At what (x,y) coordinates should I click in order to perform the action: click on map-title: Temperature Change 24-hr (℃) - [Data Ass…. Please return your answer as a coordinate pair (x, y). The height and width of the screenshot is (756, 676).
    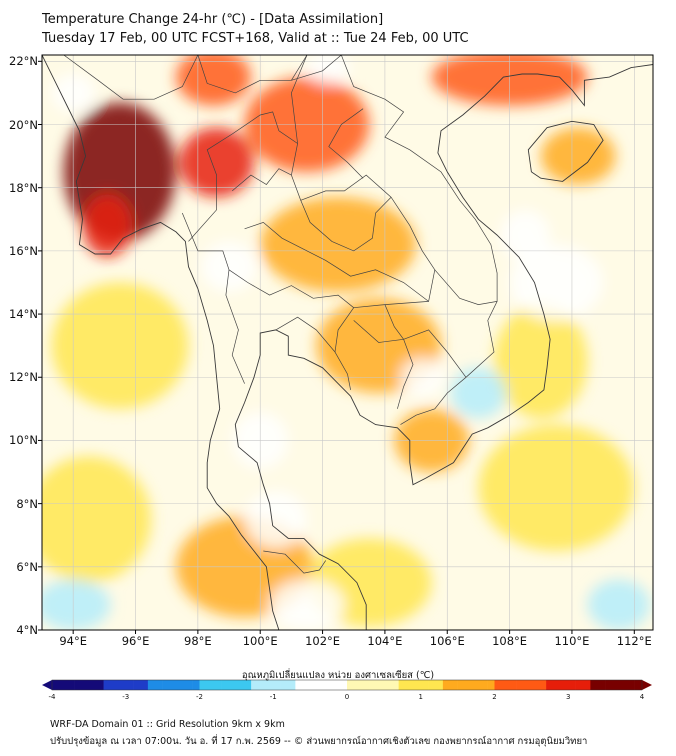
    Looking at the image, I should click on (213, 19).